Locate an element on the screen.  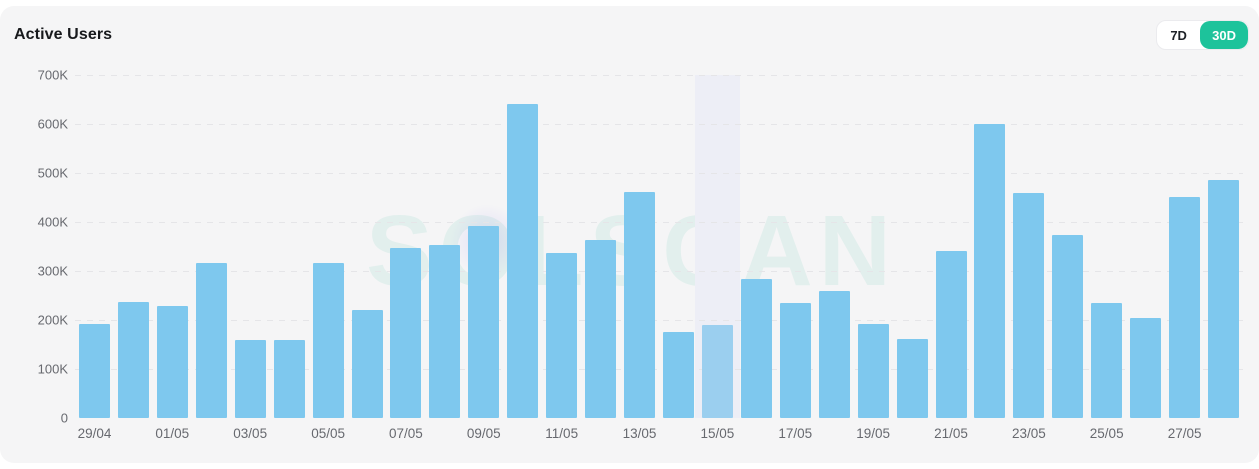
x-axis-label: 17/05 is located at coordinates (795, 433).